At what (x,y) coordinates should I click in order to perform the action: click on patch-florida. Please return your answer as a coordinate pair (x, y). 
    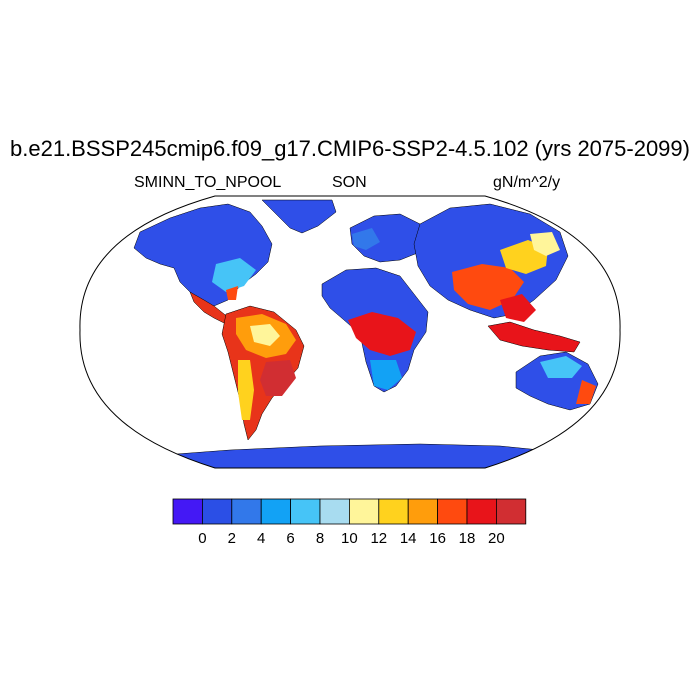
    Looking at the image, I should click on (232, 293).